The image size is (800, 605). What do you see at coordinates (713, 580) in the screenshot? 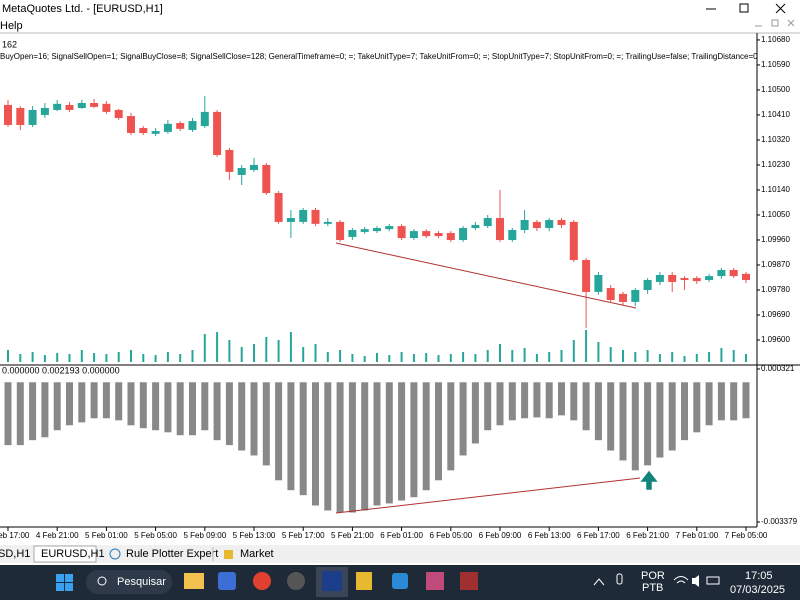
I see `battery-icon` at bounding box center [713, 580].